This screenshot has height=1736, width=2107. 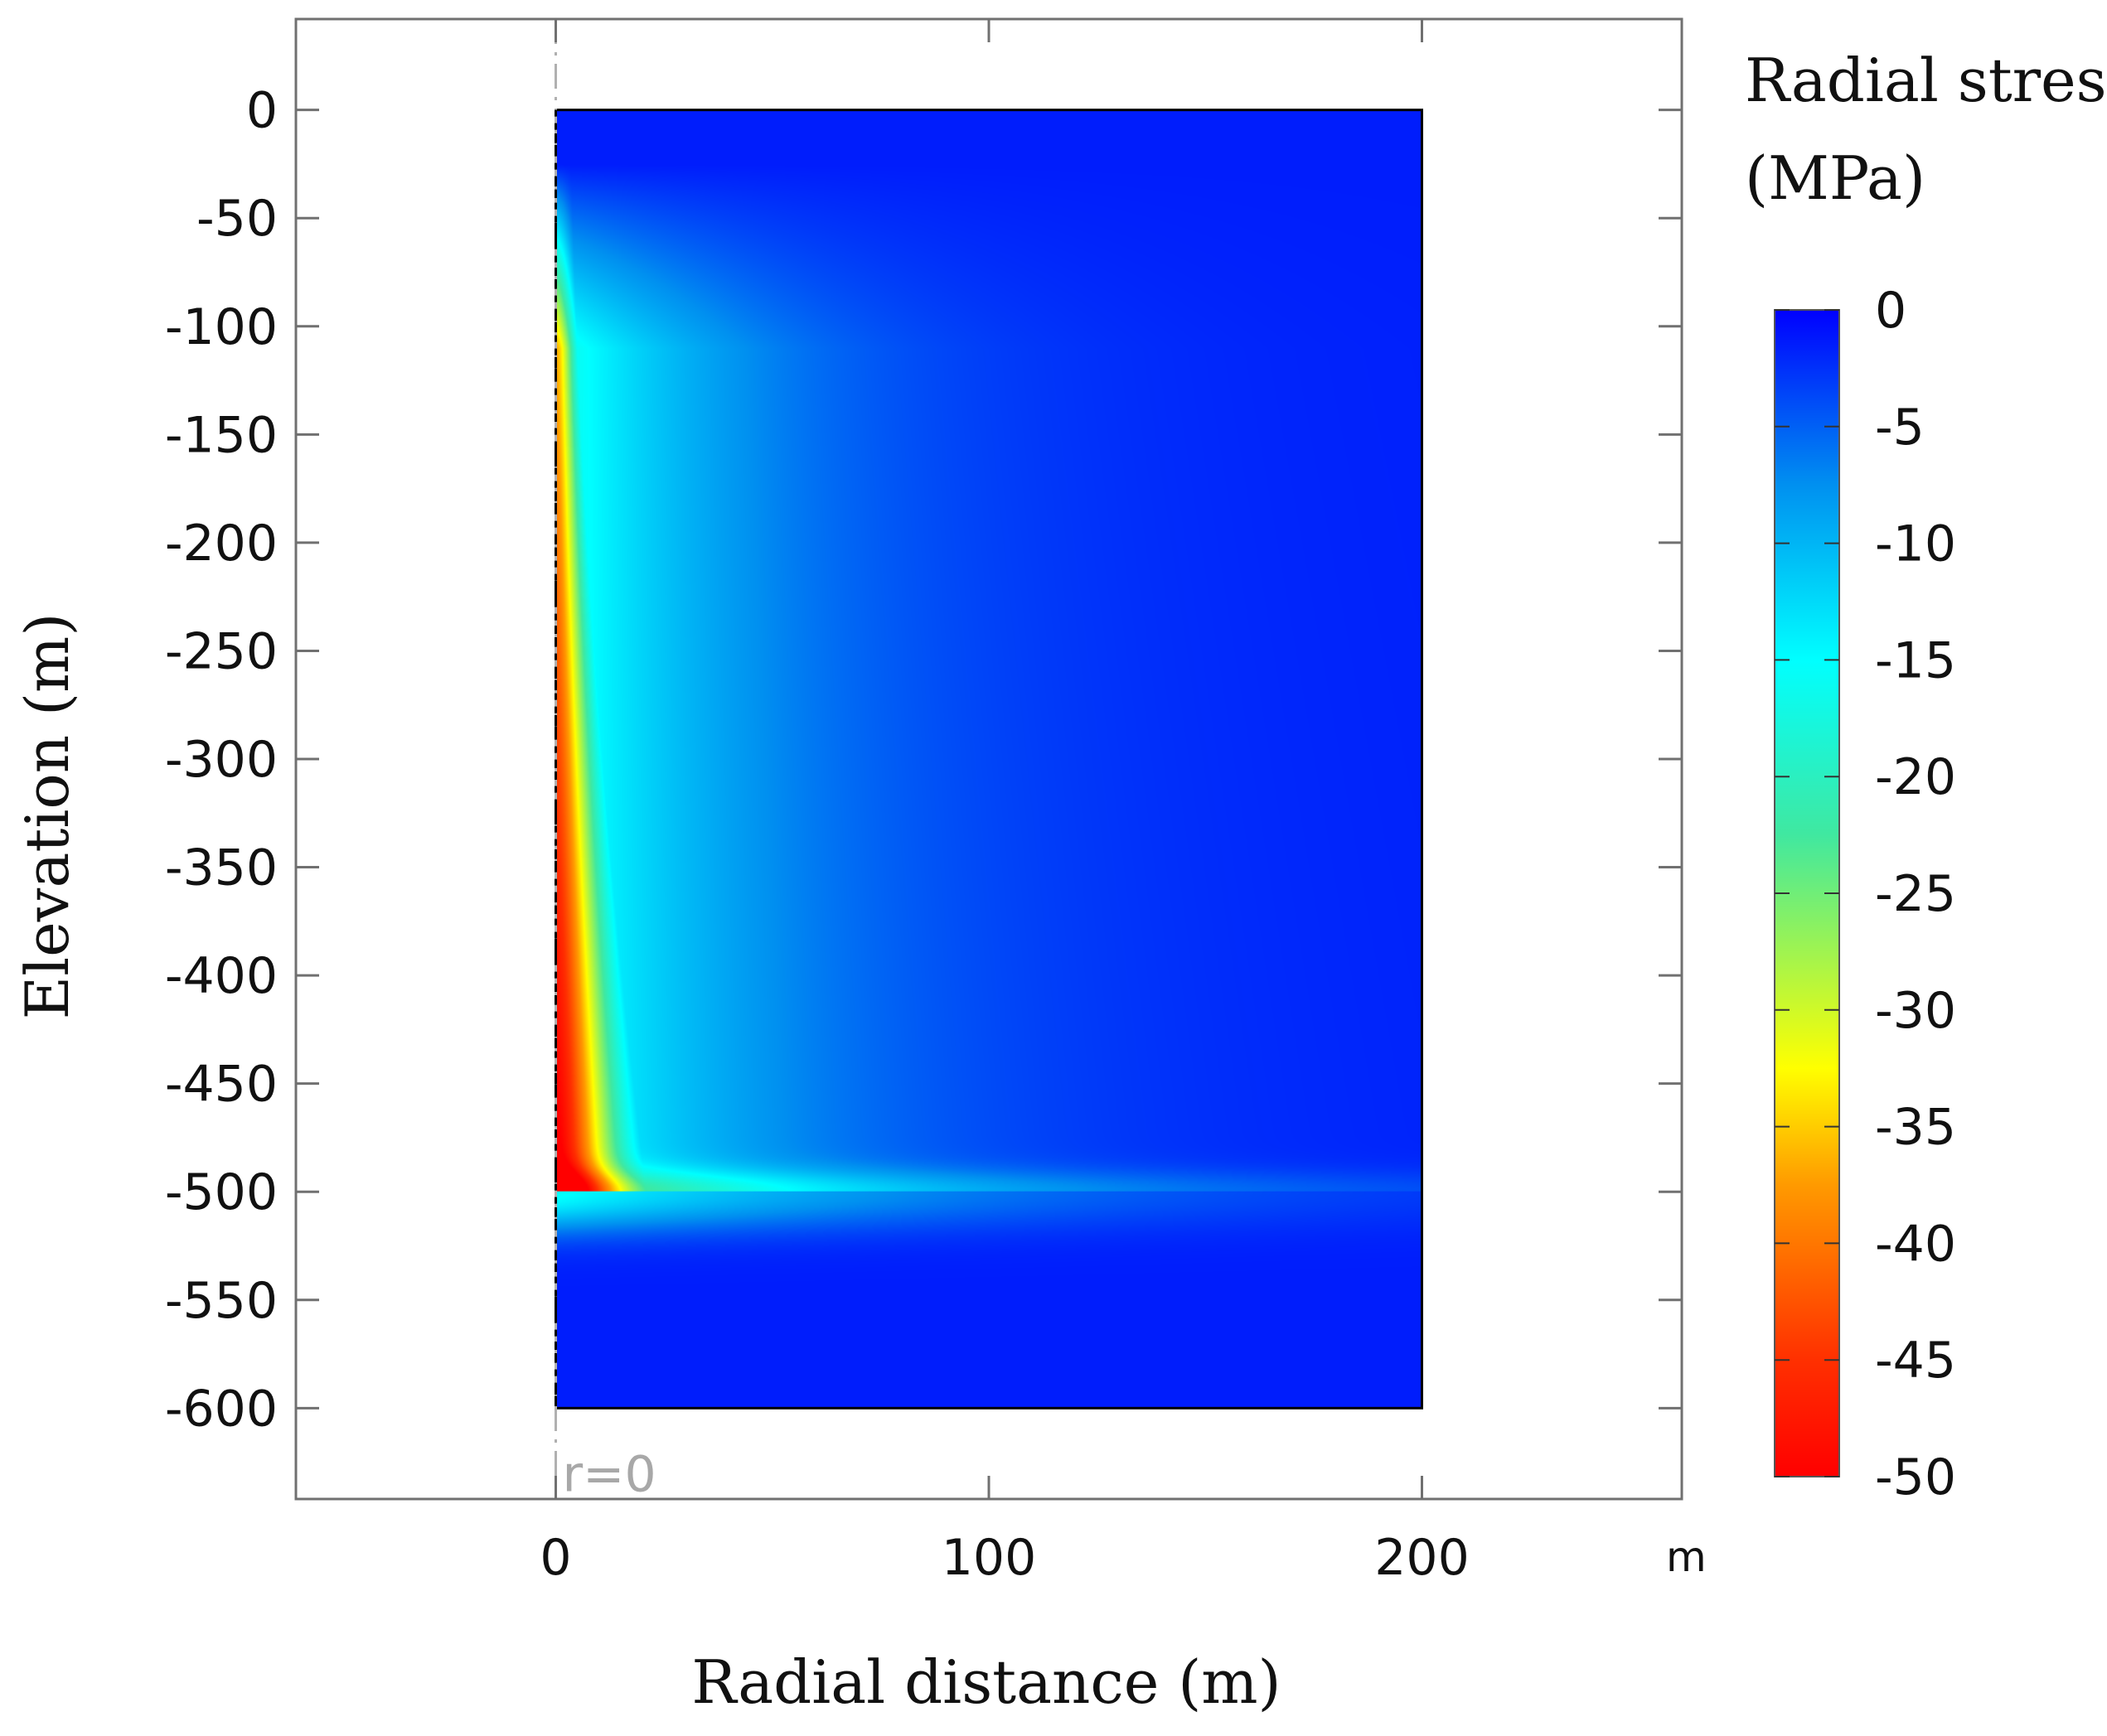 What do you see at coordinates (237, 219) in the screenshot?
I see `y-tick-label: -50` at bounding box center [237, 219].